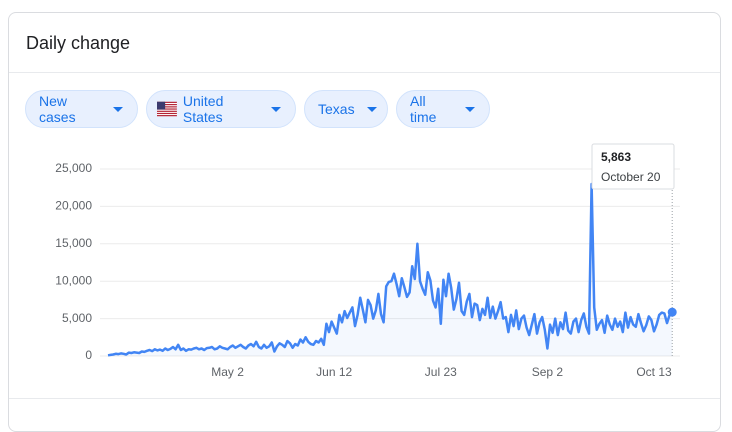 Image resolution: width=732 pixels, height=432 pixels. What do you see at coordinates (441, 372) in the screenshot?
I see `x-tick-label: Jul 23` at bounding box center [441, 372].